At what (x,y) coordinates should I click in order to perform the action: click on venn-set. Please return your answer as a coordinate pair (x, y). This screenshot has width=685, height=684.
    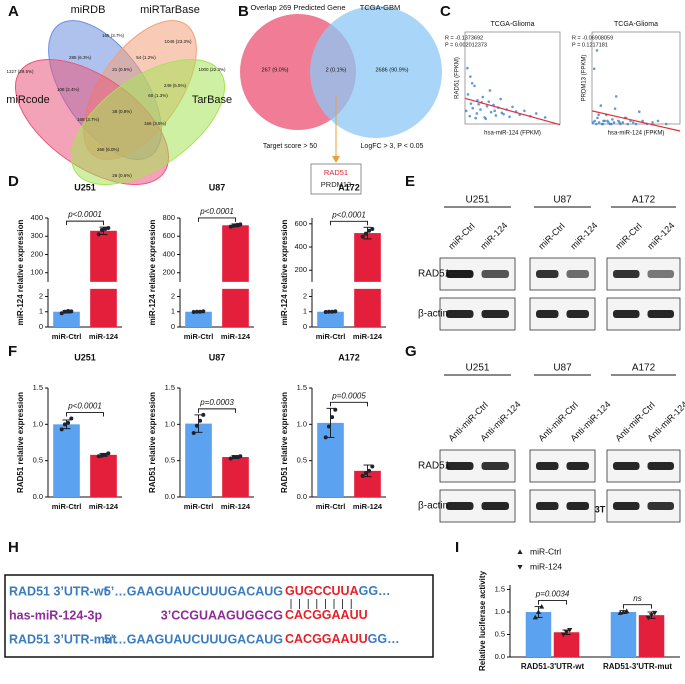
    Looking at the image, I should click on (148, 122).